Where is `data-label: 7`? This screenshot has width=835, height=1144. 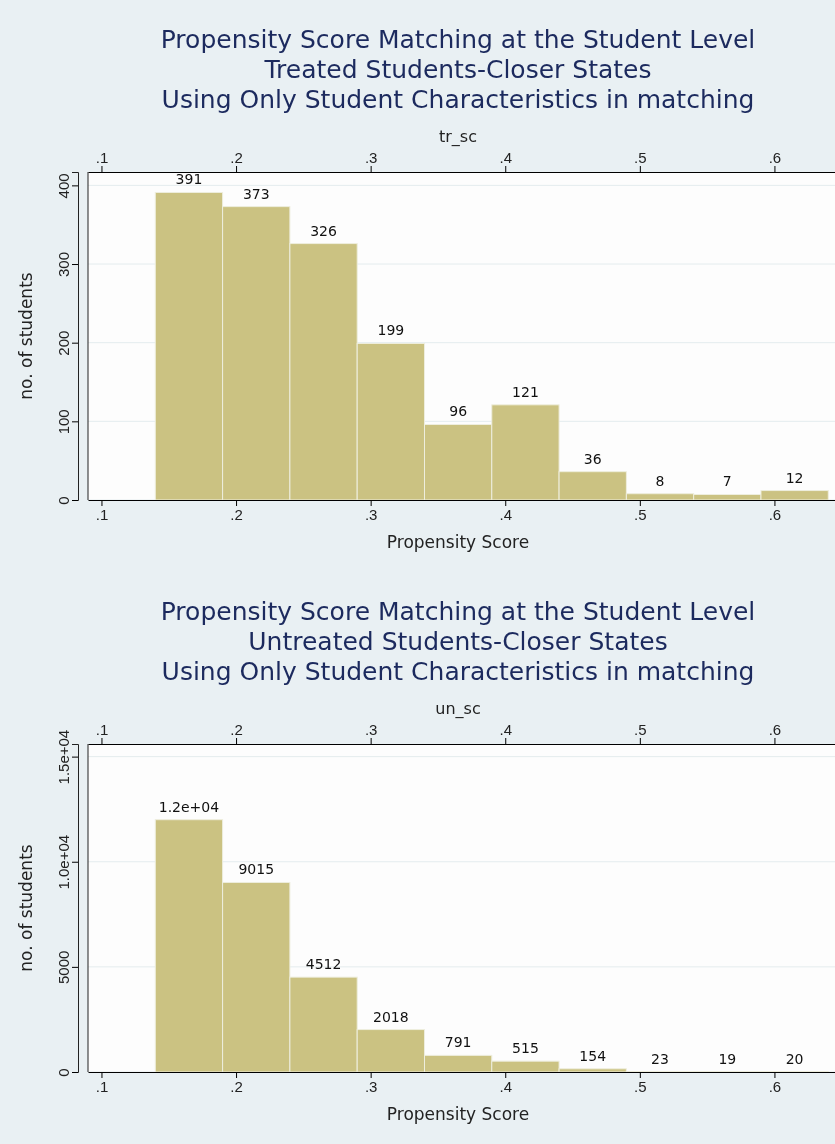 data-label: 7 is located at coordinates (727, 481).